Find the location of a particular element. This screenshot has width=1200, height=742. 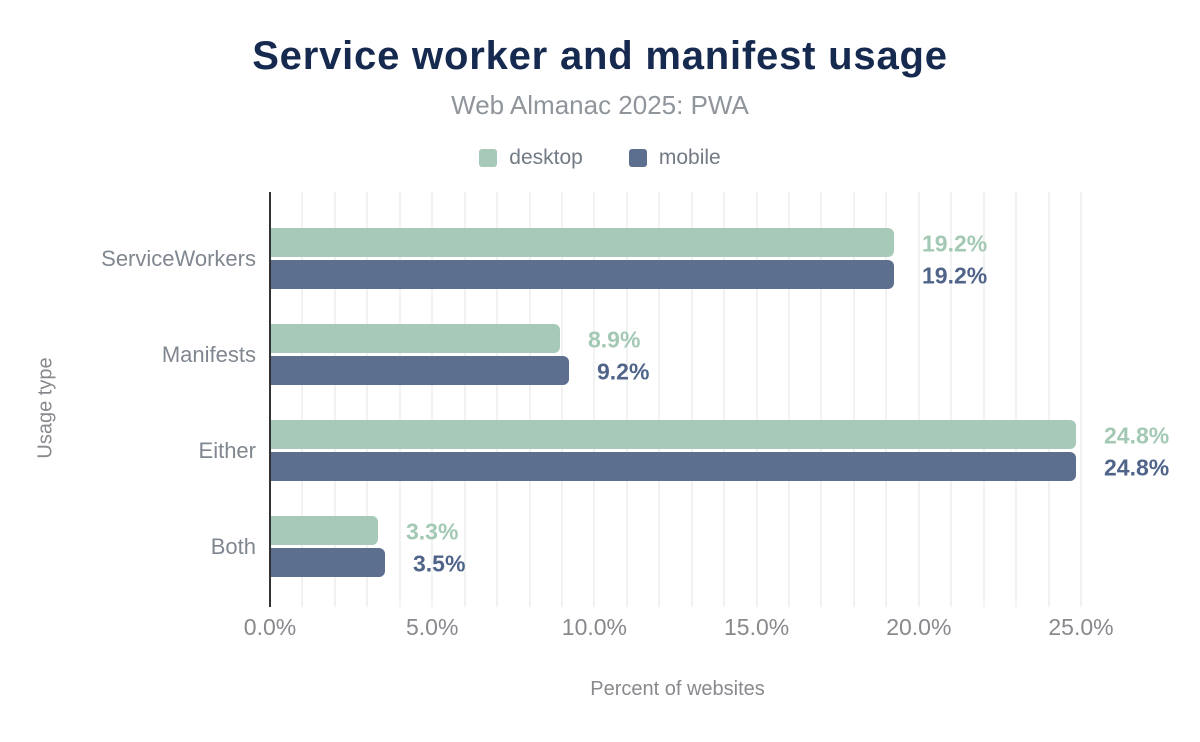

category-label-either: Either is located at coordinates (227, 450).